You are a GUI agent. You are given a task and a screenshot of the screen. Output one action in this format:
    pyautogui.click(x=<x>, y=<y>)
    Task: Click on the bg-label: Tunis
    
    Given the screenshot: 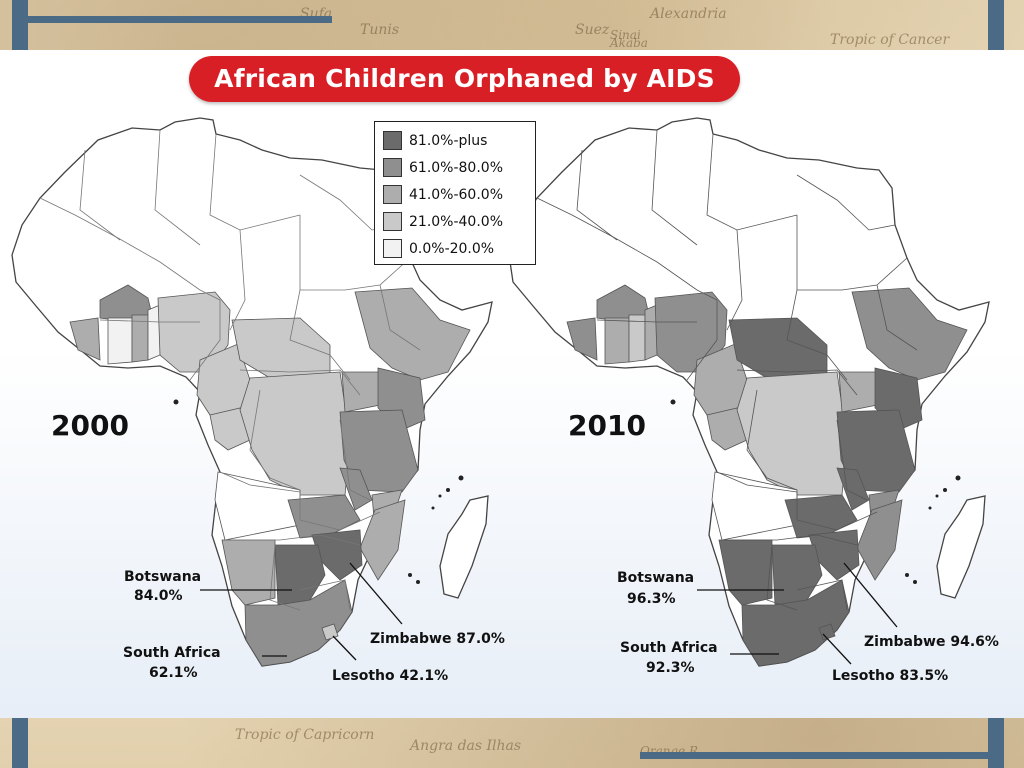 What is the action you would take?
    pyautogui.click(x=380, y=30)
    